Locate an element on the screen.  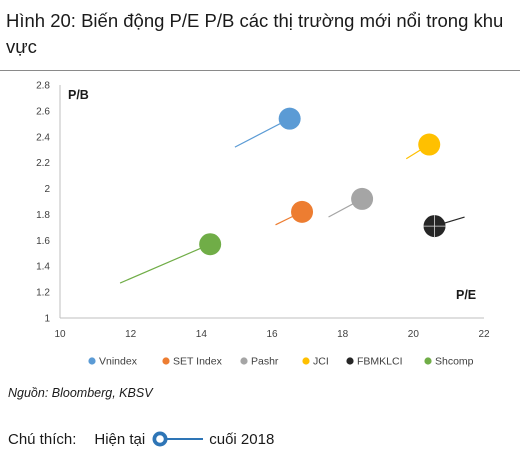
y-tick-label: 2.4 is located at coordinates (43, 137).